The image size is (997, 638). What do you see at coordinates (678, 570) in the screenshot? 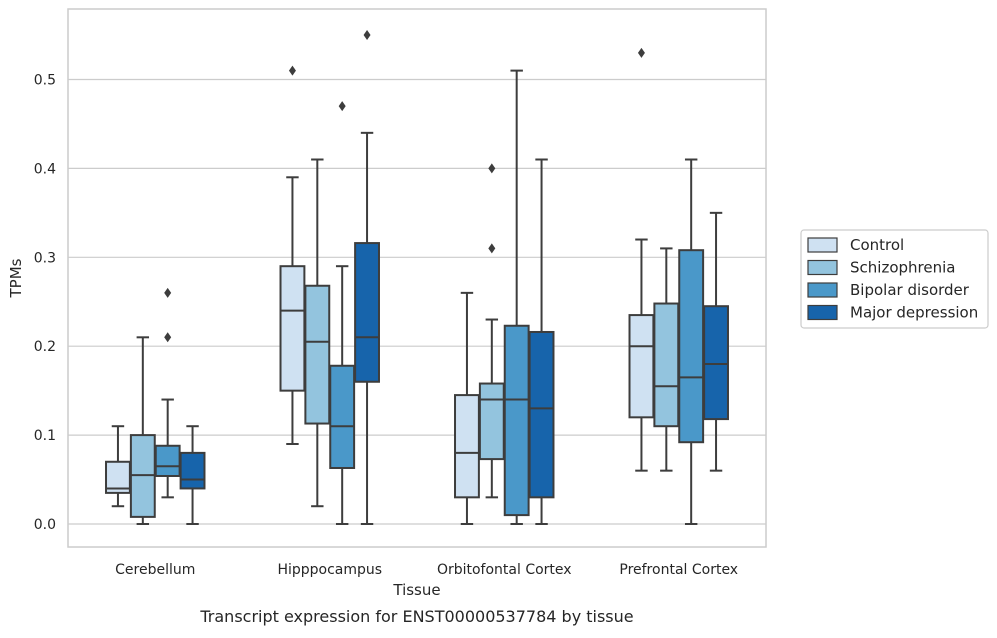
I see `x-tick-label: Prefrontal Cortex` at bounding box center [678, 570].